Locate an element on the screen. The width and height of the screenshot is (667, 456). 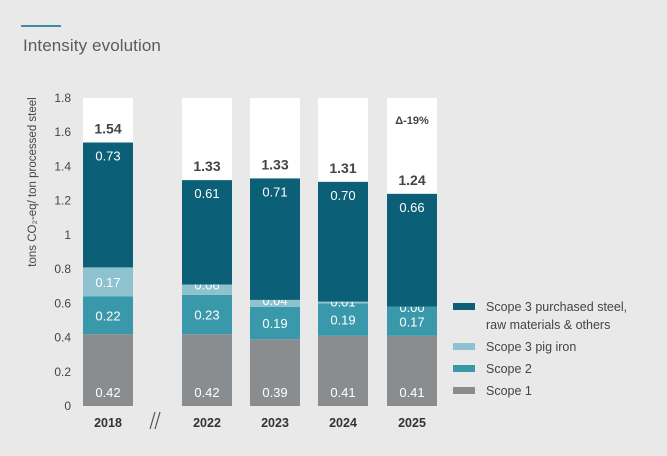
bar-total-label: 1.31 is located at coordinates (342, 168).